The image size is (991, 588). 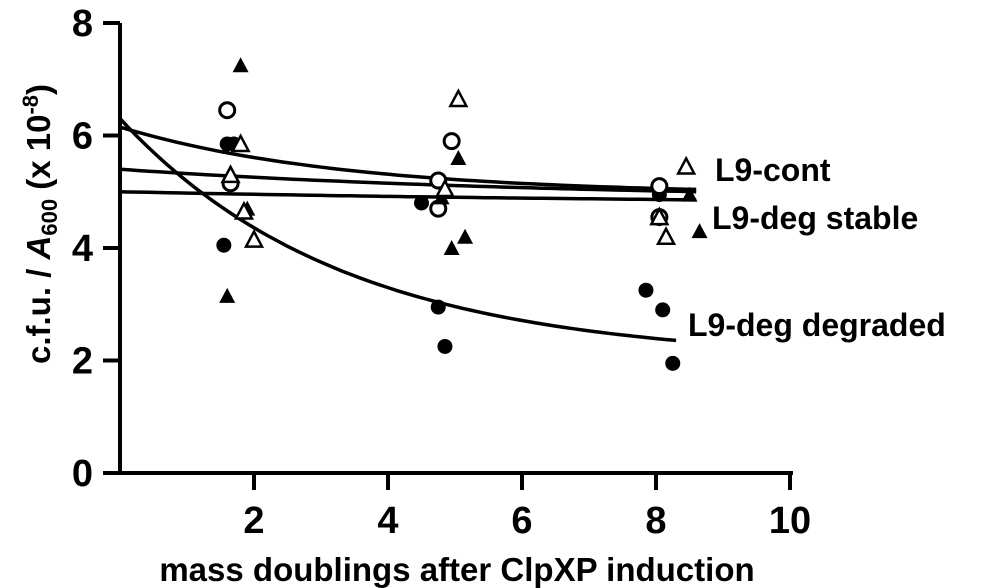 What do you see at coordinates (253, 521) in the screenshot?
I see `x-tick-label: 2` at bounding box center [253, 521].